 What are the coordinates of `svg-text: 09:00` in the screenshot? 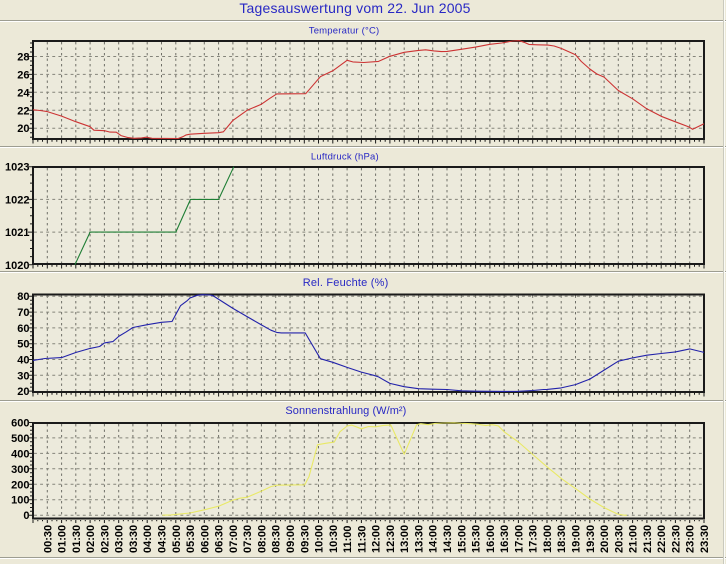 It's located at (291, 539).